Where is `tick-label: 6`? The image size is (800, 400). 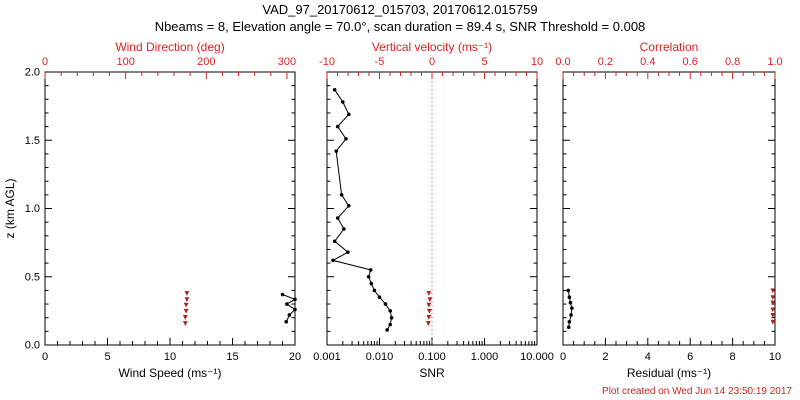 tick-label: 6 is located at coordinates (690, 357).